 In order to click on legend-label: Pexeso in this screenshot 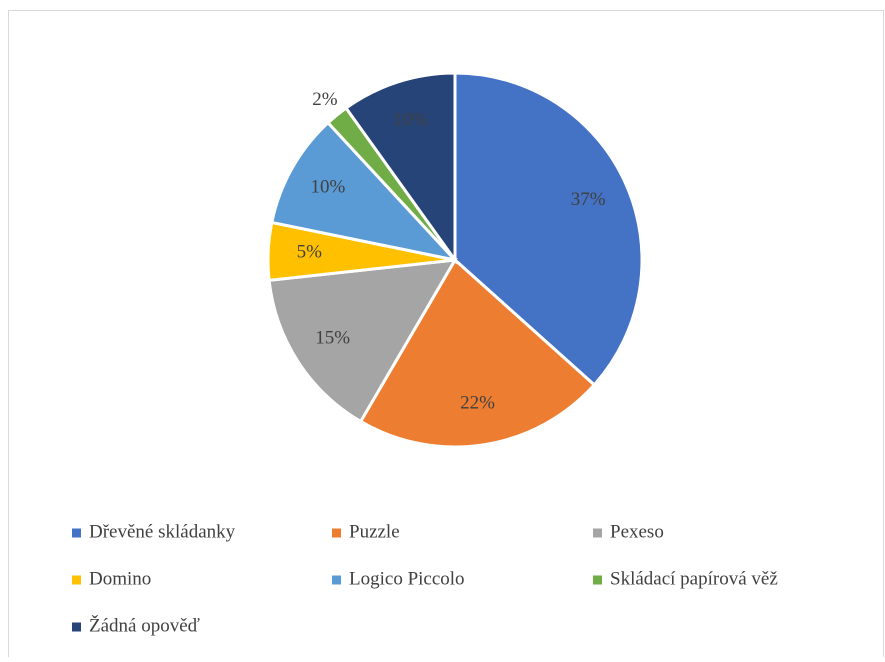, I will do `click(637, 531)`.